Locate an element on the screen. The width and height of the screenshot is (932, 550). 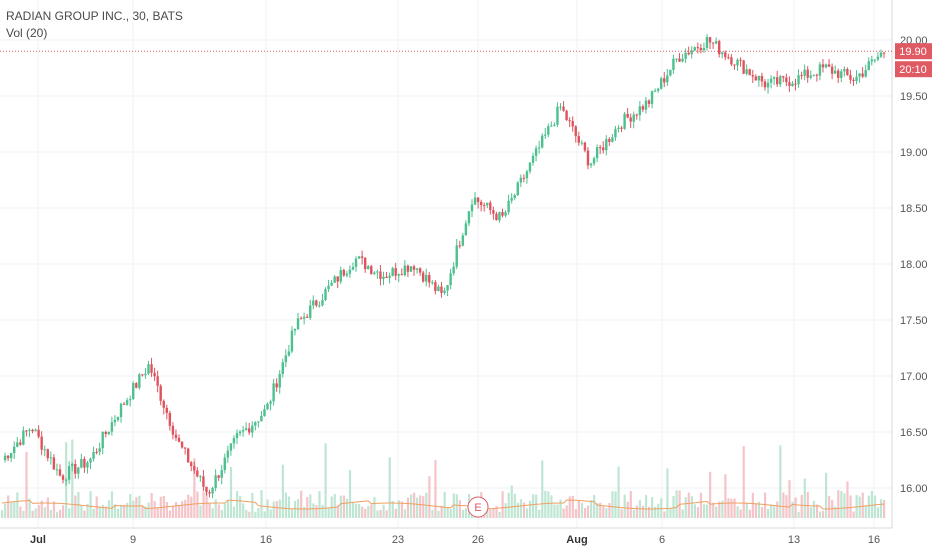
earnings-marker is located at coordinates (478, 507).